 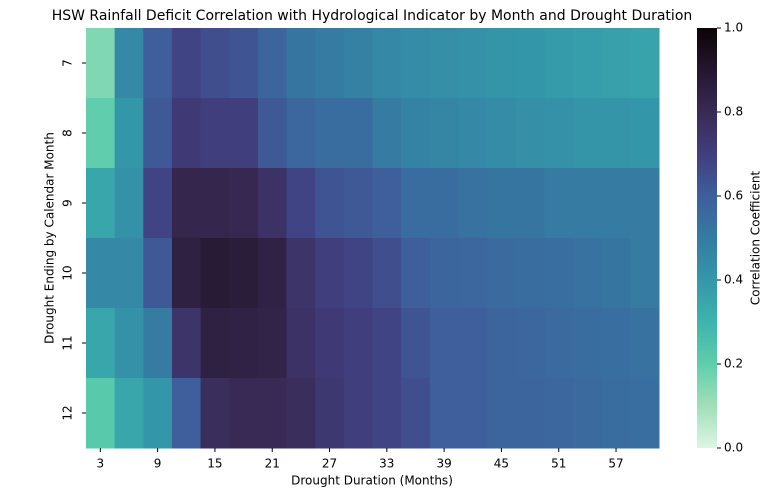 I want to click on colorbar-tick-label: 0.0, so click(x=733, y=448).